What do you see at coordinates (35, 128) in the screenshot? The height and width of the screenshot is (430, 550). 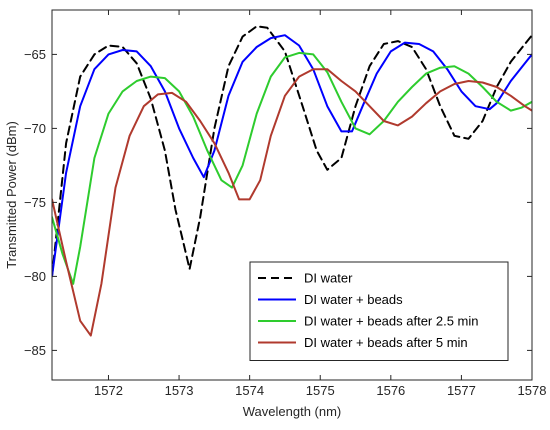 I see `y-tick-label: −70` at bounding box center [35, 128].